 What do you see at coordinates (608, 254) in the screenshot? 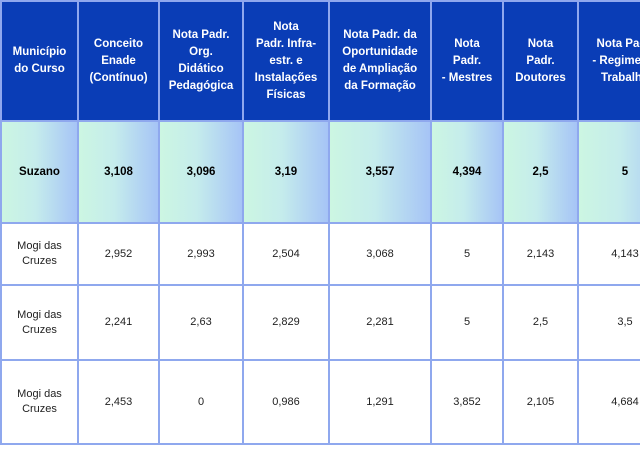
I see `cell: 4,143` at bounding box center [608, 254].